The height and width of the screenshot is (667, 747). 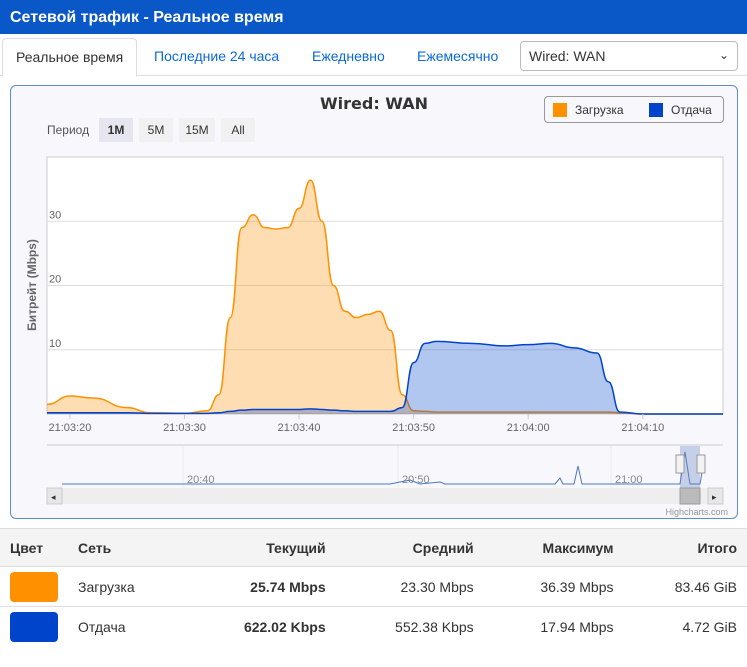 I want to click on chart-title: Wired: WAN, so click(x=374, y=103).